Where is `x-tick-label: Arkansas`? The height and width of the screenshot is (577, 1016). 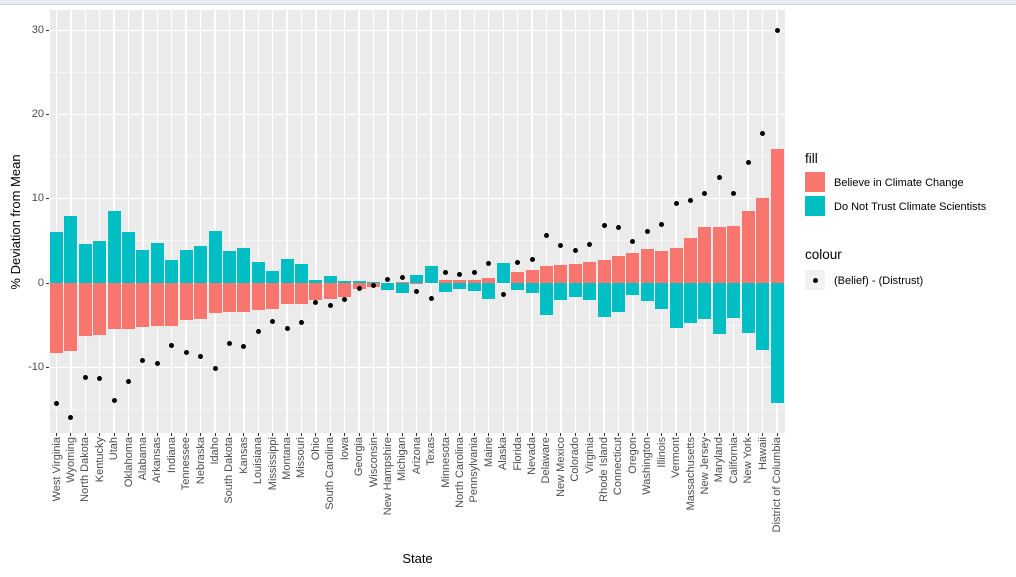
x-tick-label: Arkansas is located at coordinates (157, 460).